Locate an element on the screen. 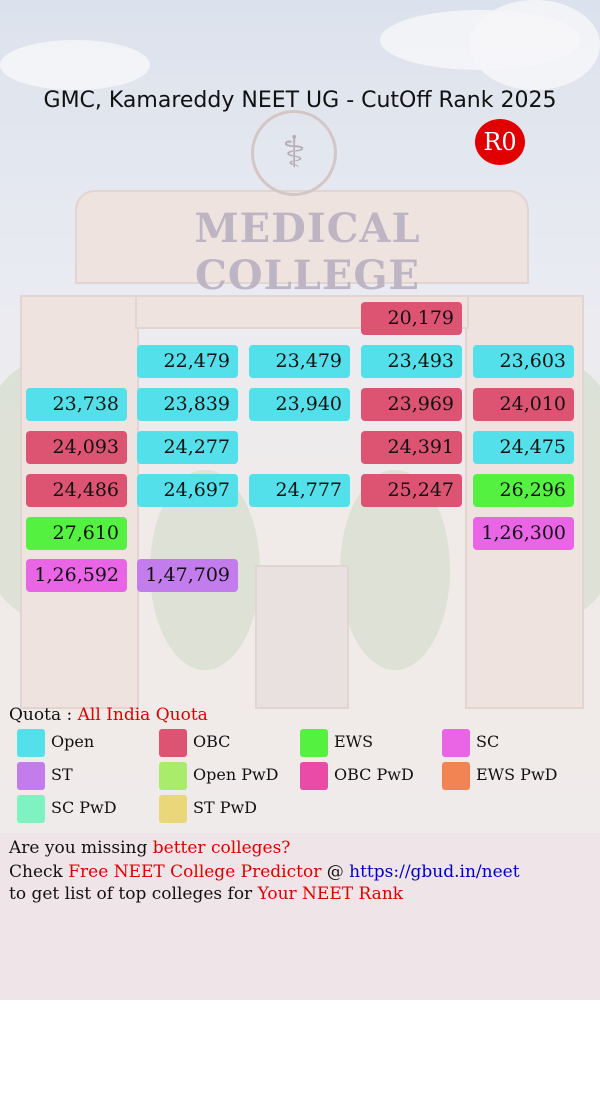 Image resolution: width=600 pixels, height=1111 pixels. cutoff-cell: 23,479 is located at coordinates (299, 361).